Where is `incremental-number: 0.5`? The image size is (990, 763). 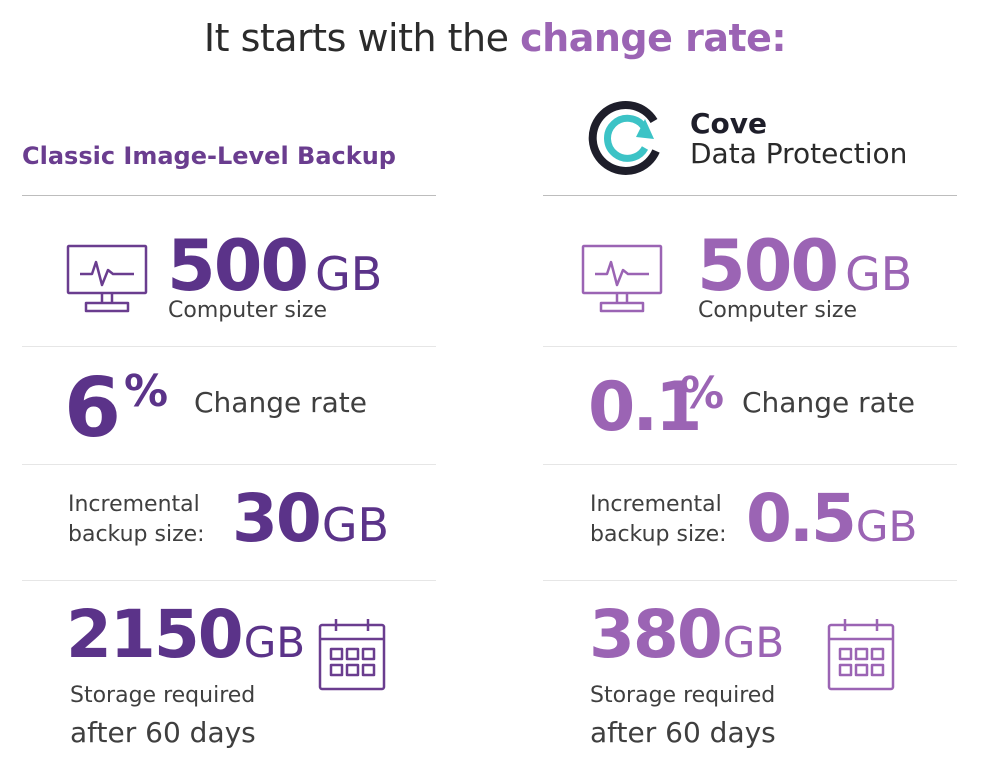
incremental-number: 0.5 is located at coordinates (801, 518).